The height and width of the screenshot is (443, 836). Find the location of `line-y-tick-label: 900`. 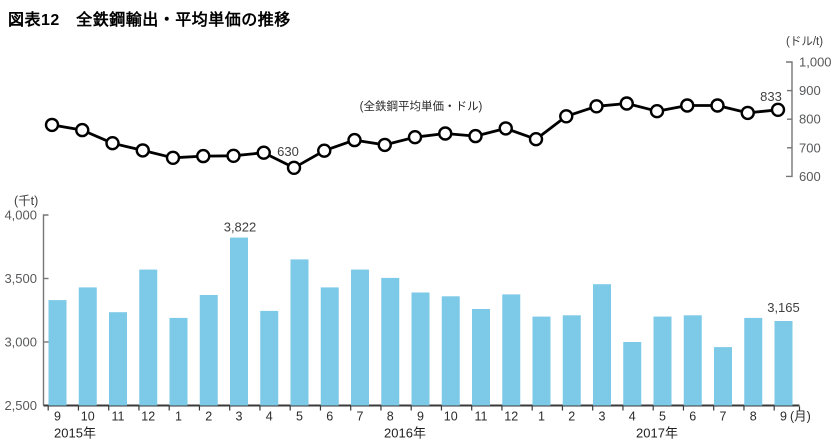

line-y-tick-label: 900 is located at coordinates (810, 90).